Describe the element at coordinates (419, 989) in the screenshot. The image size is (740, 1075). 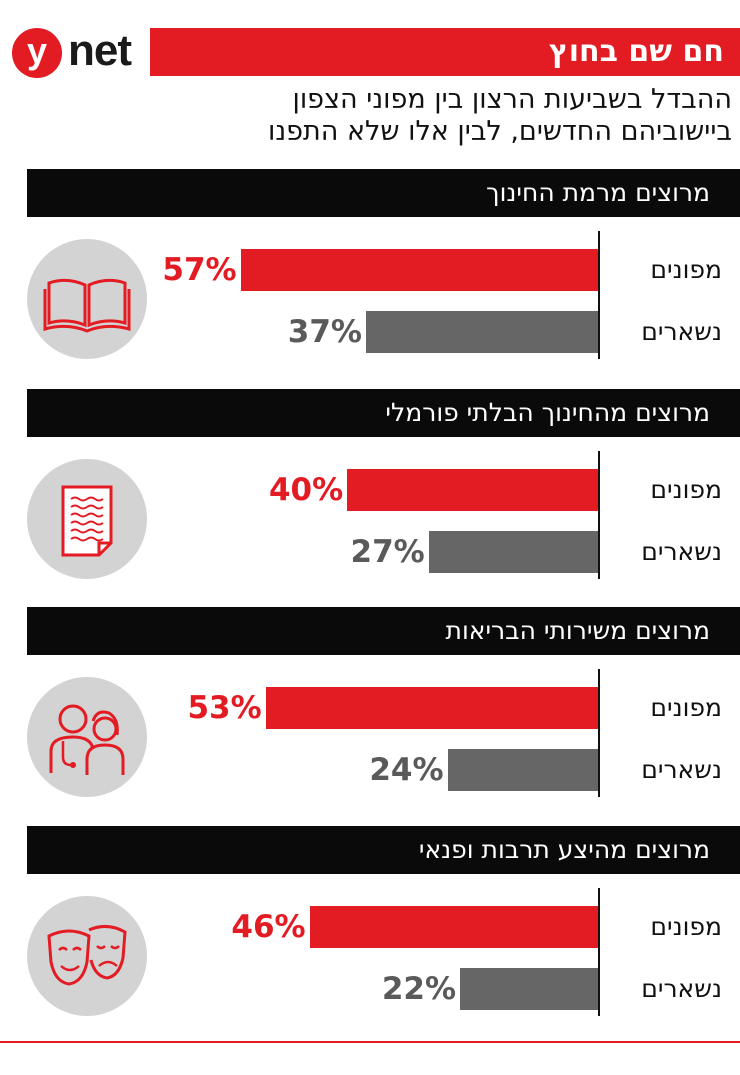
I see `data-label: 22%` at that location.